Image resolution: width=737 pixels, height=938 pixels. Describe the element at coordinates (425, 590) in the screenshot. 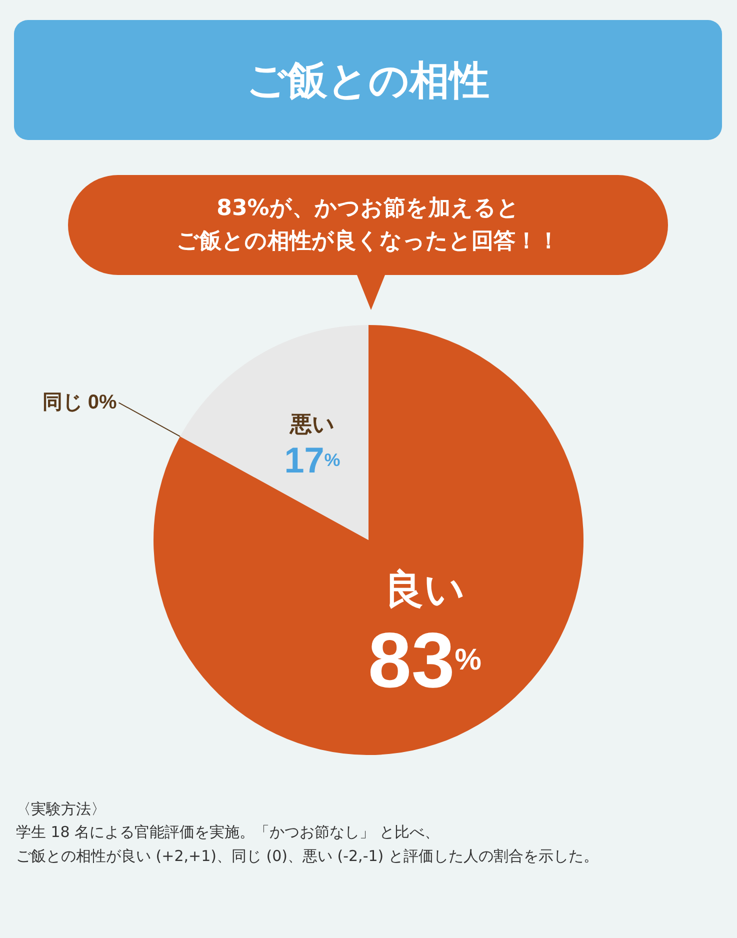

I see `slice-label: 良い` at that location.